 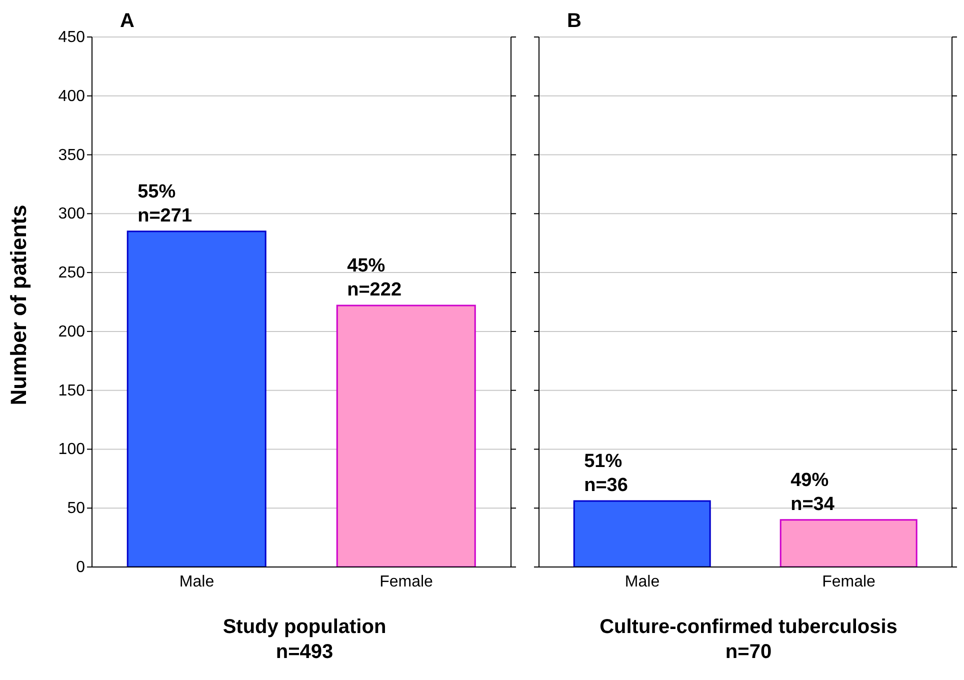 What do you see at coordinates (72, 391) in the screenshot?
I see `y-tick-label: 150` at bounding box center [72, 391].